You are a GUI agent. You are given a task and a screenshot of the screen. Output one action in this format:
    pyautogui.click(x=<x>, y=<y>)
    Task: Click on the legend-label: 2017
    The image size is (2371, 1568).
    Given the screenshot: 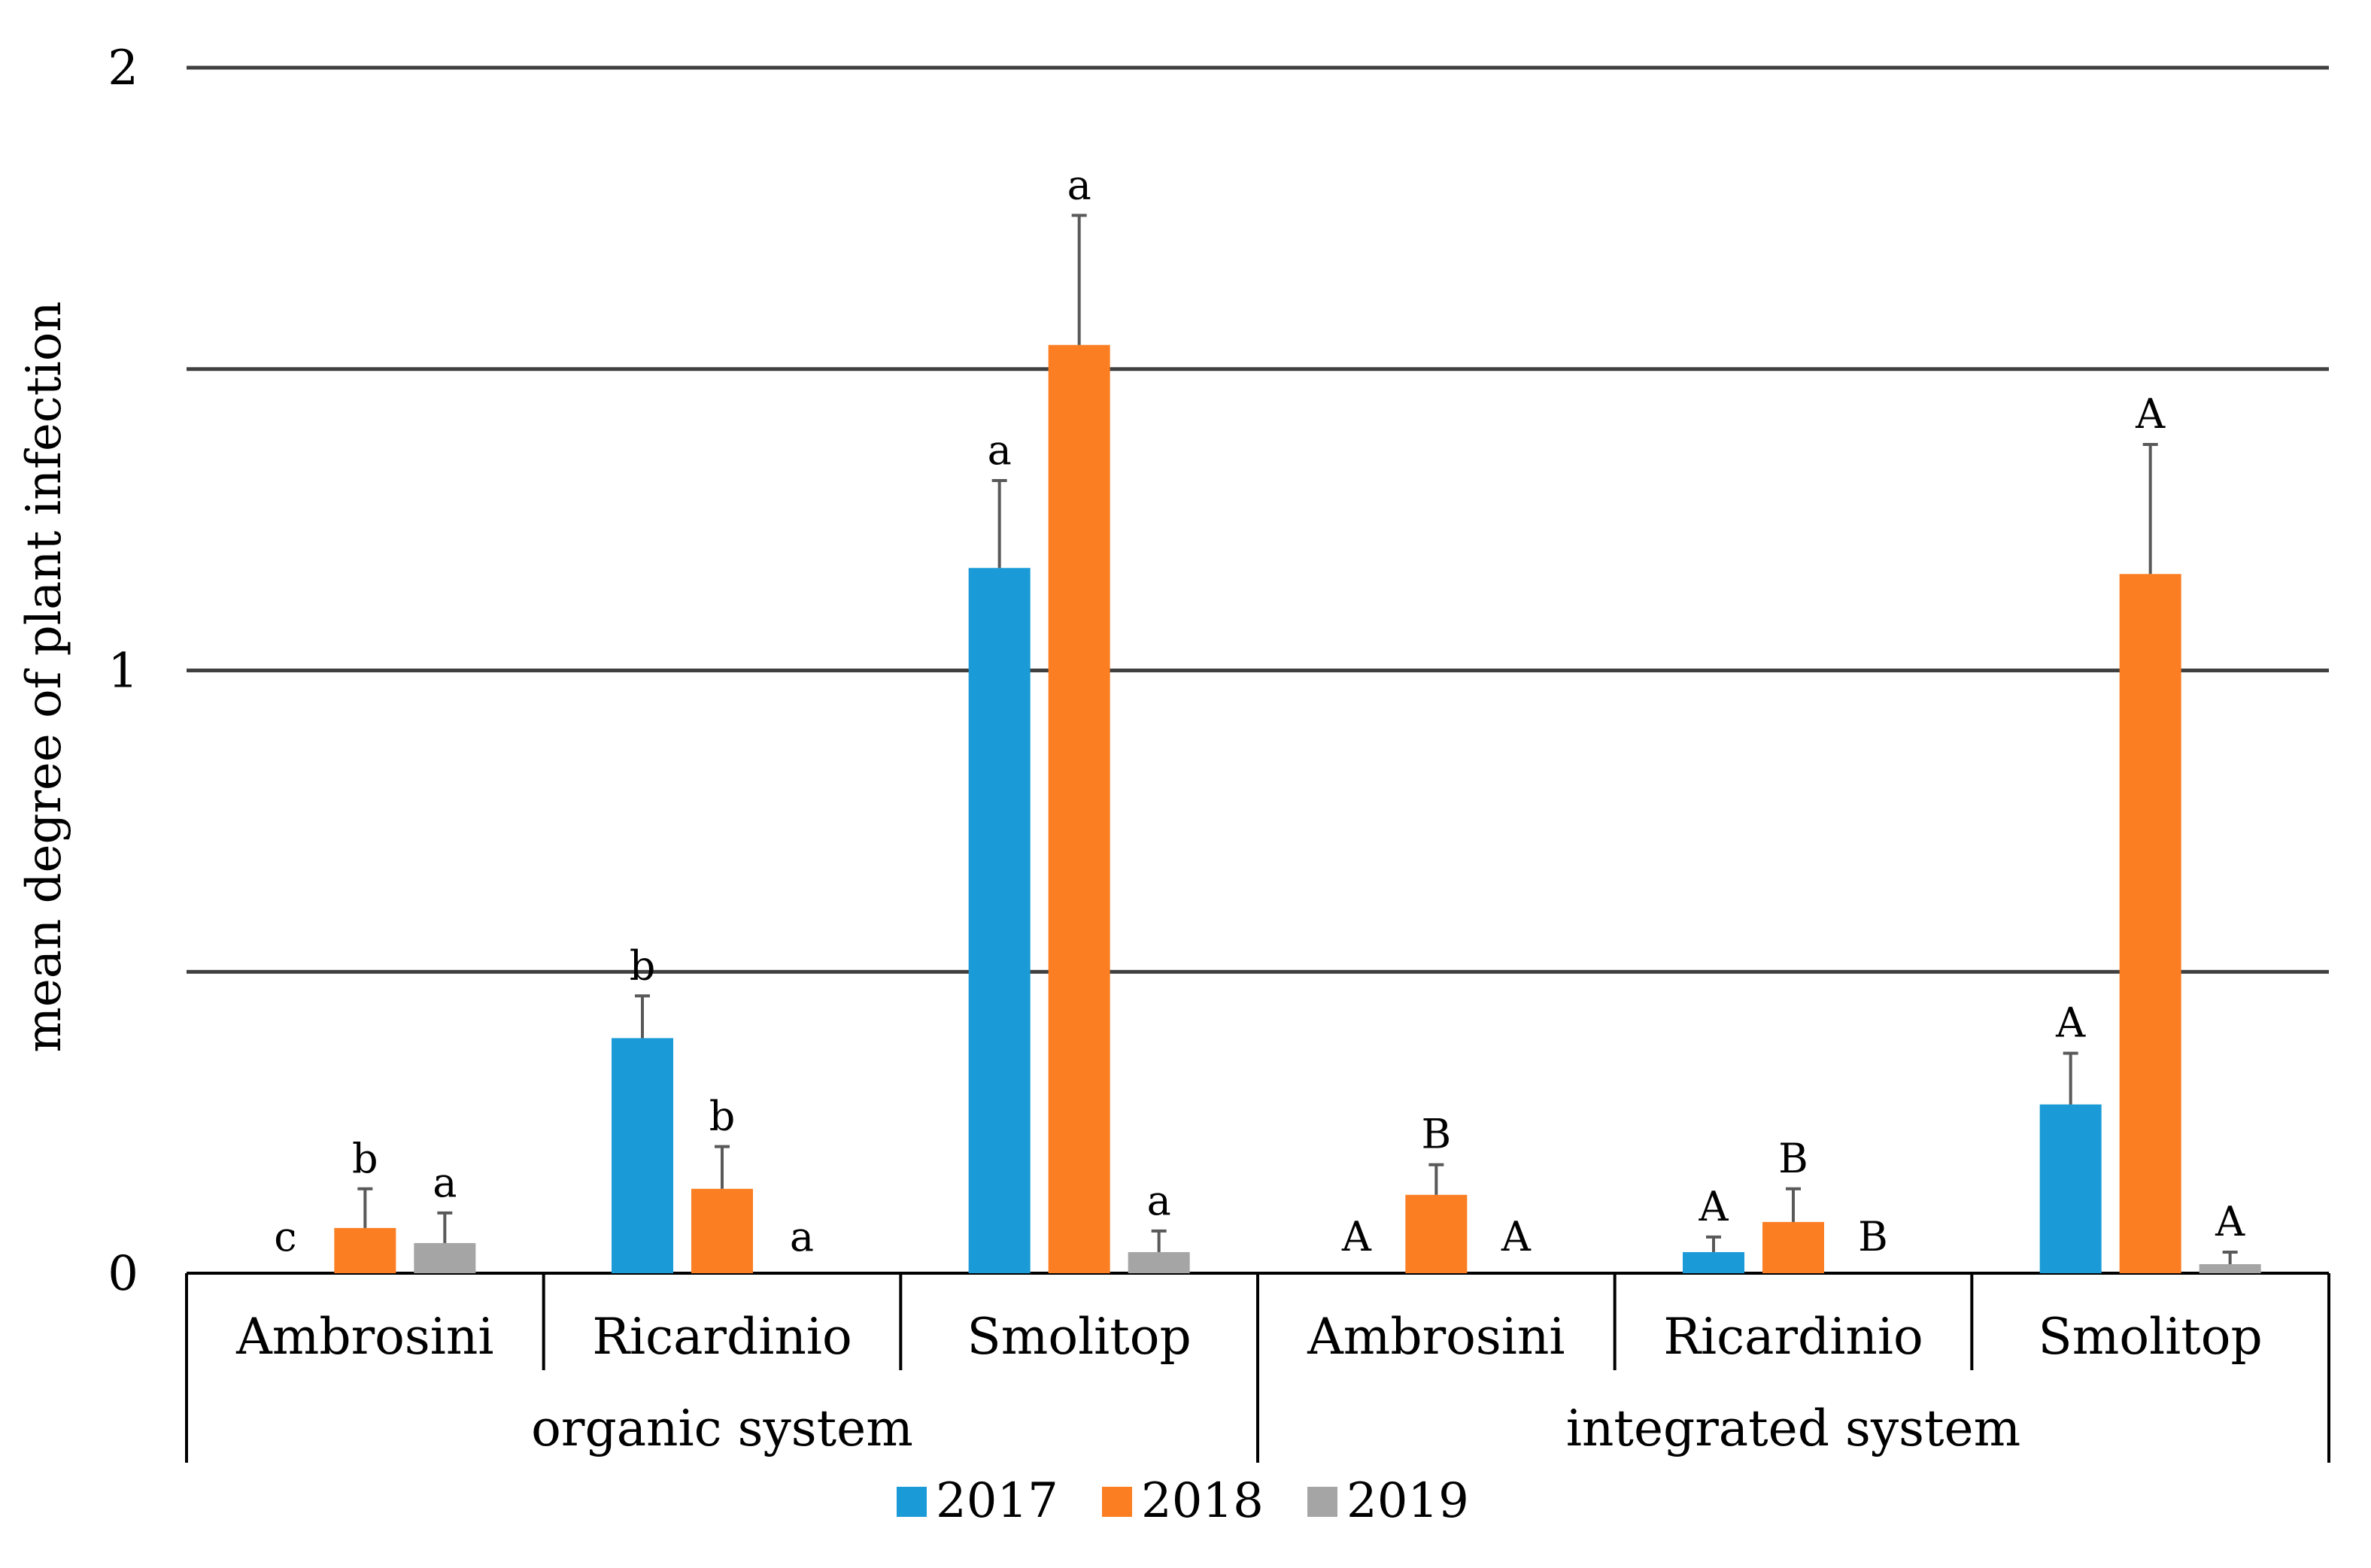 What is the action you would take?
    pyautogui.click(x=997, y=1501)
    